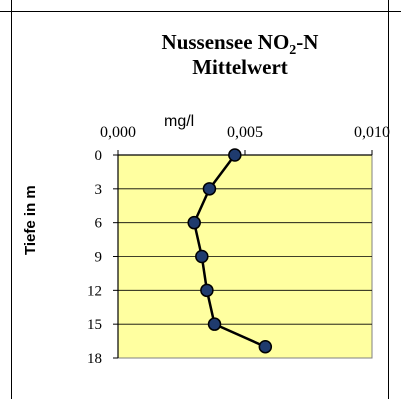 The height and width of the screenshot is (399, 401). What do you see at coordinates (388, 199) in the screenshot?
I see `frame-border-right` at bounding box center [388, 199].